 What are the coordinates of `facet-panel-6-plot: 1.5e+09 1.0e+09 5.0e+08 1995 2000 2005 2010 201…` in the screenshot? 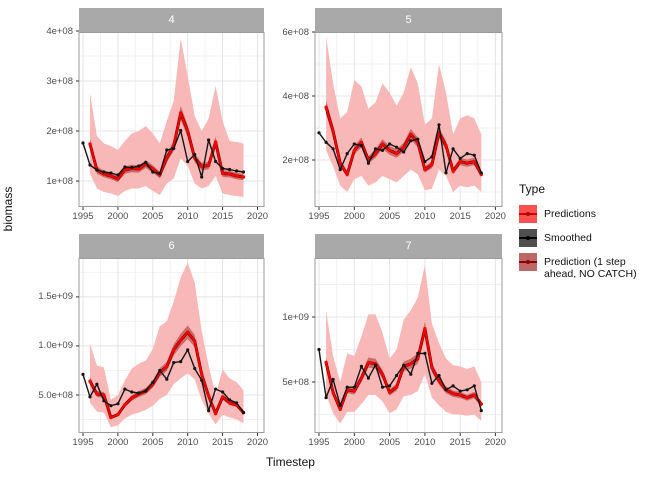 It's located at (153, 353).